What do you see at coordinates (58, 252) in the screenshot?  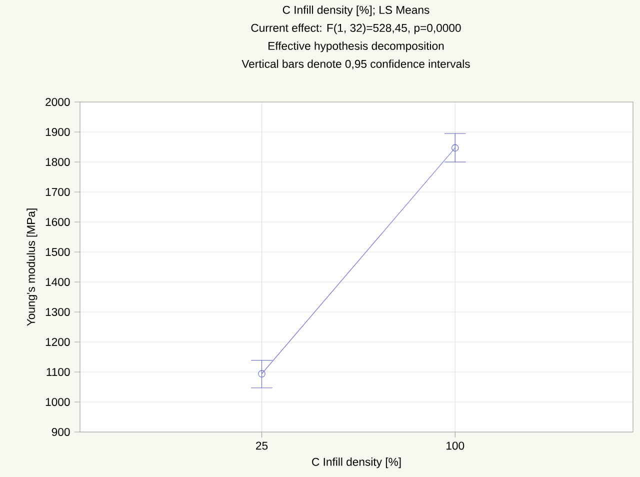 I see `y-tick-label: 1500` at bounding box center [58, 252].